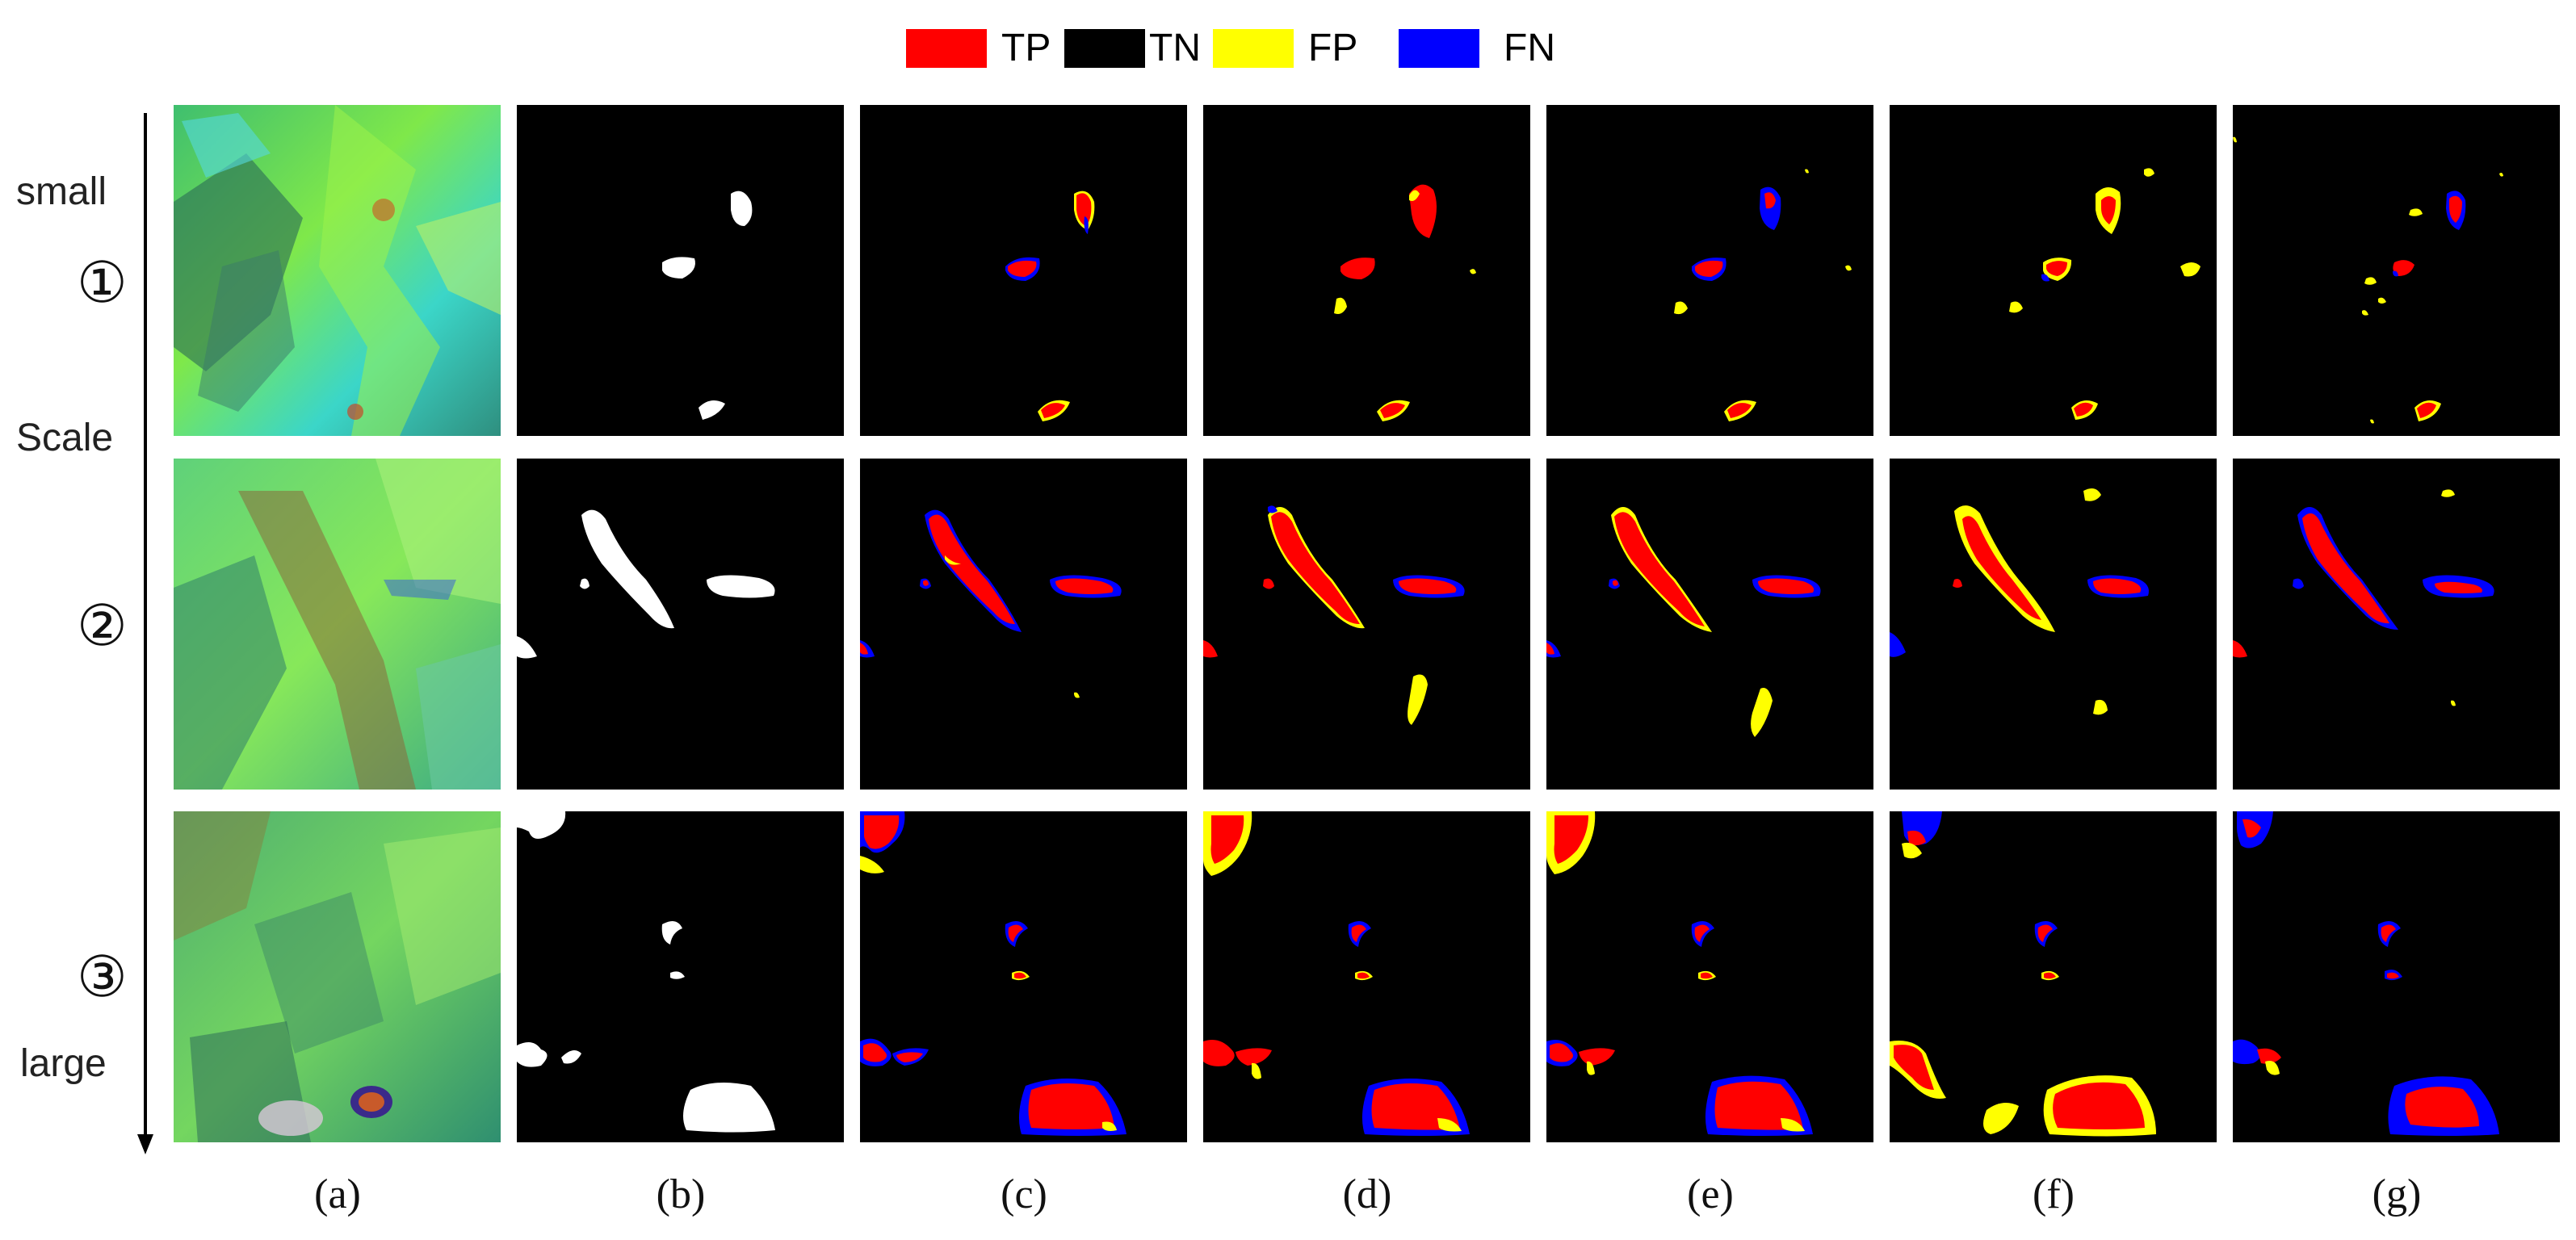 The image size is (2576, 1240). Describe the element at coordinates (1023, 270) in the screenshot. I see `row-1-result-c` at that location.